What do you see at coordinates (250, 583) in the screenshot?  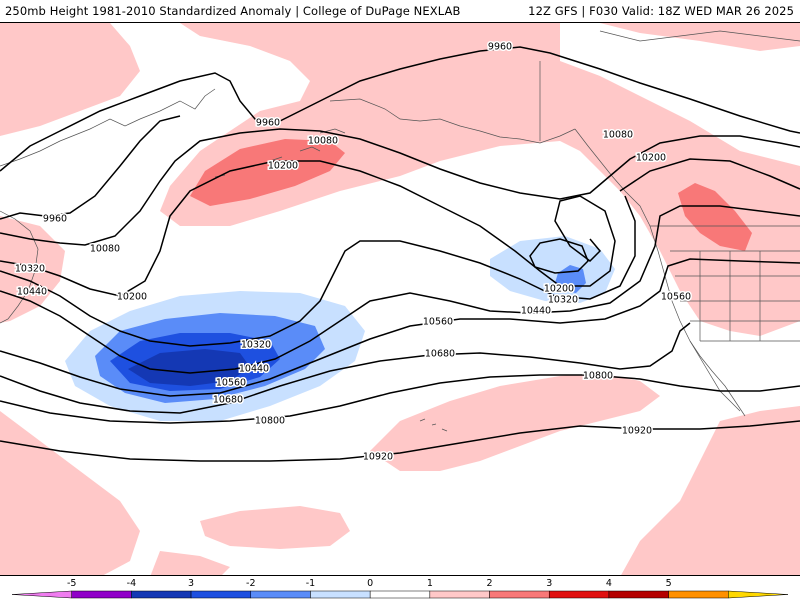 I see `colorbar-tick-label: -2` at bounding box center [250, 583].